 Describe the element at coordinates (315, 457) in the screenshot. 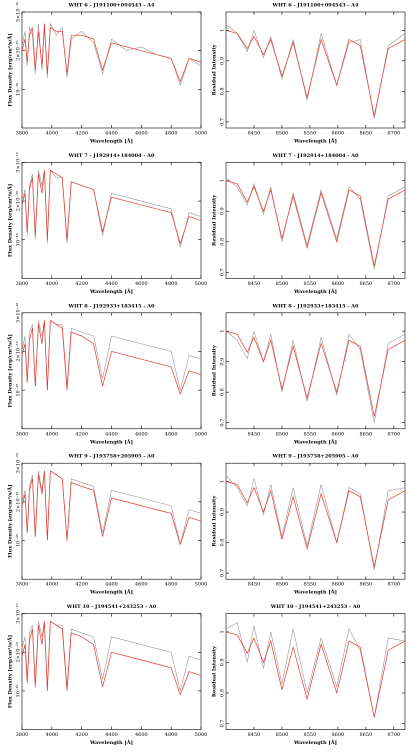

I see `chart-title: WHT 9 - J193758+205905 - A0` at that location.